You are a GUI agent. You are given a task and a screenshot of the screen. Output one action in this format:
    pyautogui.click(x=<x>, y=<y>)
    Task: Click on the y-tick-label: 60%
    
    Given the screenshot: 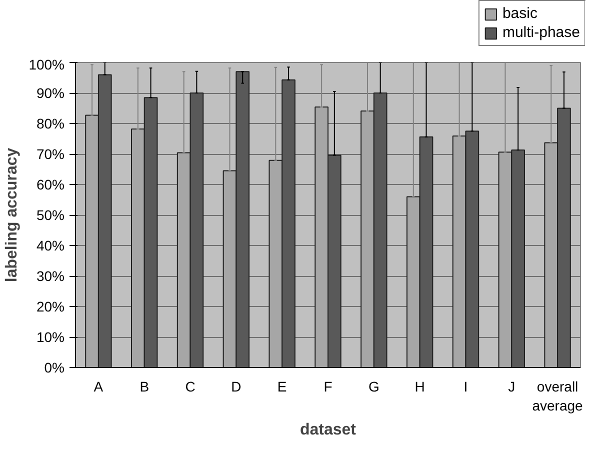 What is the action you would take?
    pyautogui.click(x=50, y=184)
    